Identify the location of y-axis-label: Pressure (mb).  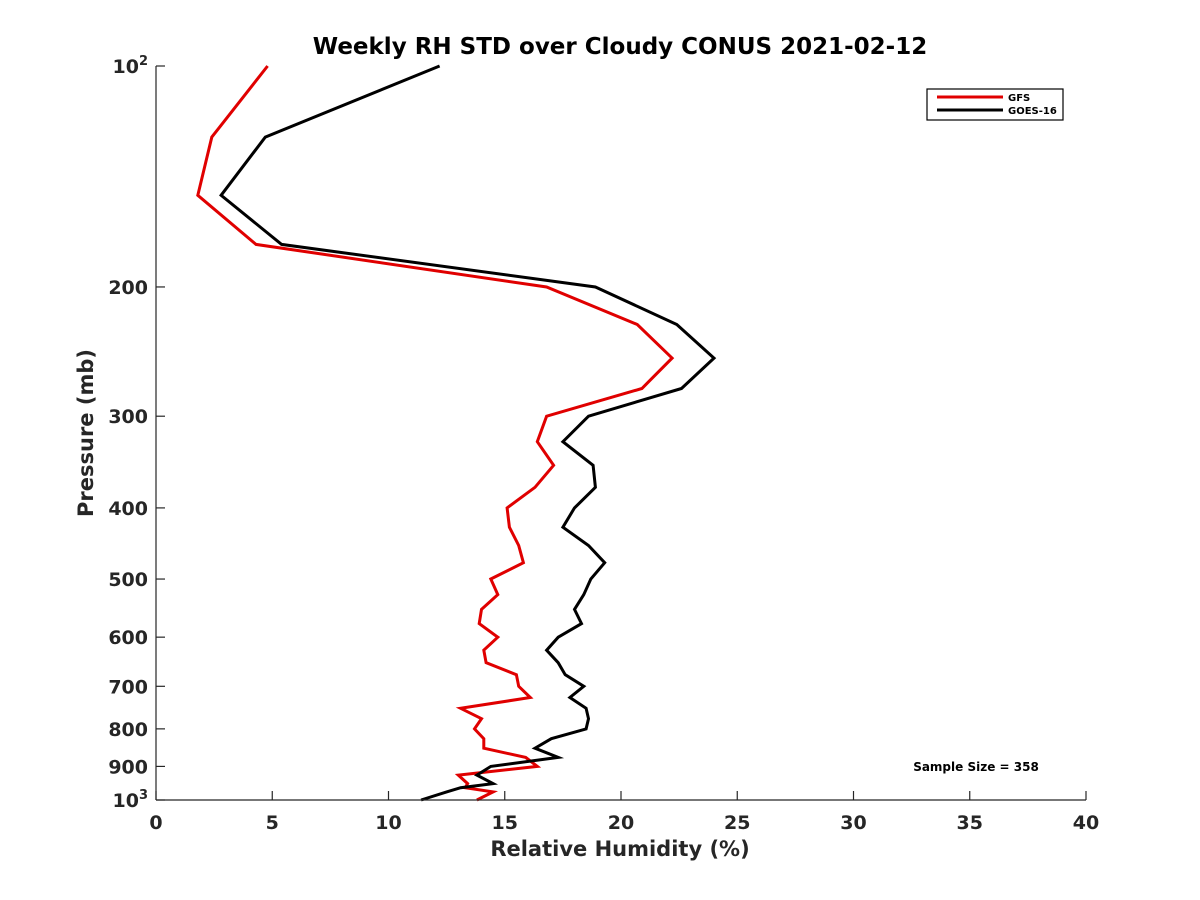
(86, 433).